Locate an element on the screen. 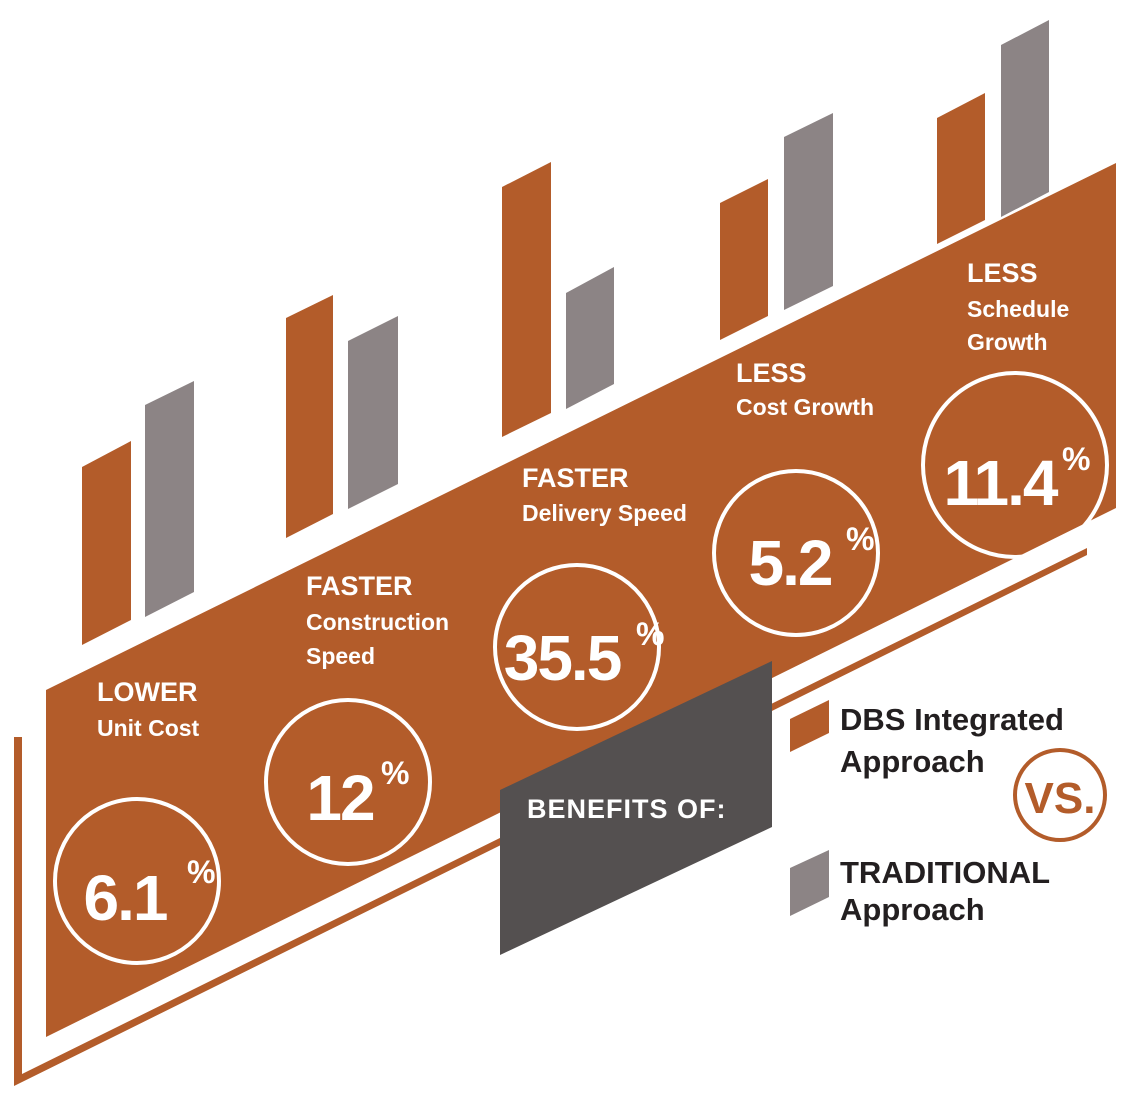  benefit-value: 11.4 is located at coordinates (1000, 483).